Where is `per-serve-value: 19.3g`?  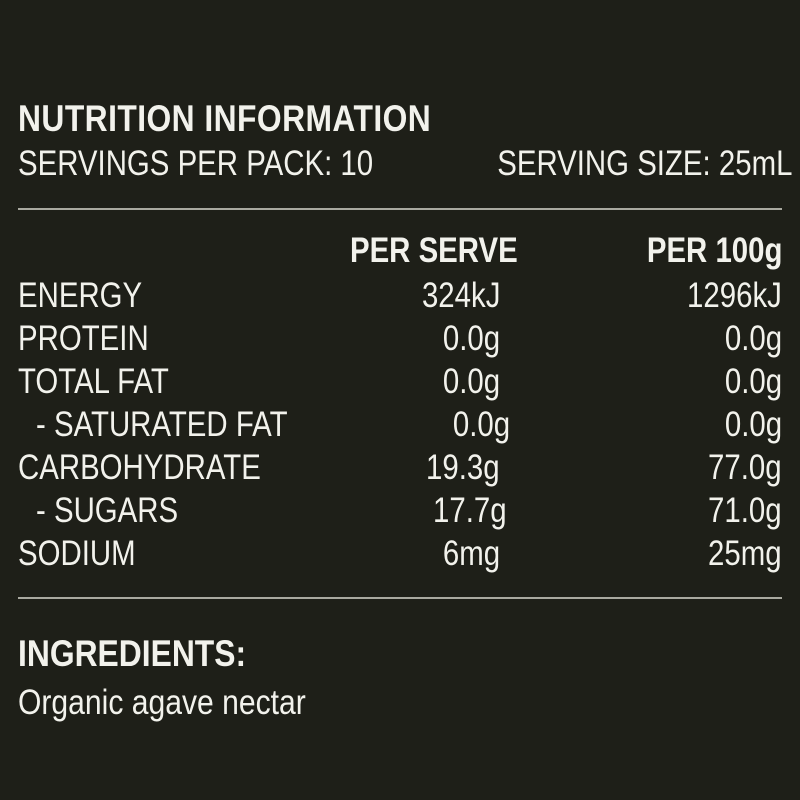 per-serve-value: 19.3g is located at coordinates (463, 467).